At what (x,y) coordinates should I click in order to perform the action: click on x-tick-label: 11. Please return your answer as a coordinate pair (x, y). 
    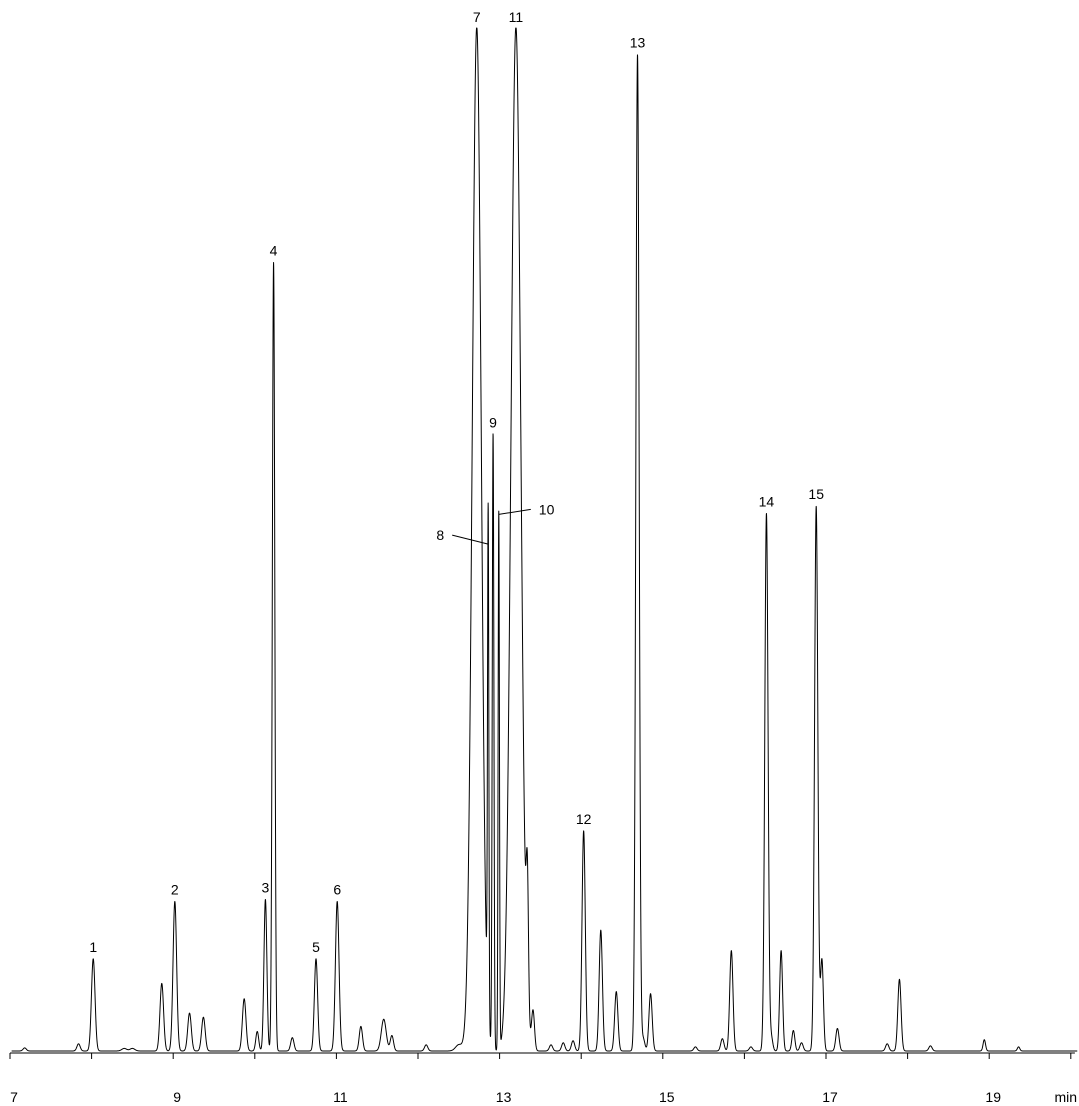
    Looking at the image, I should click on (340, 1097).